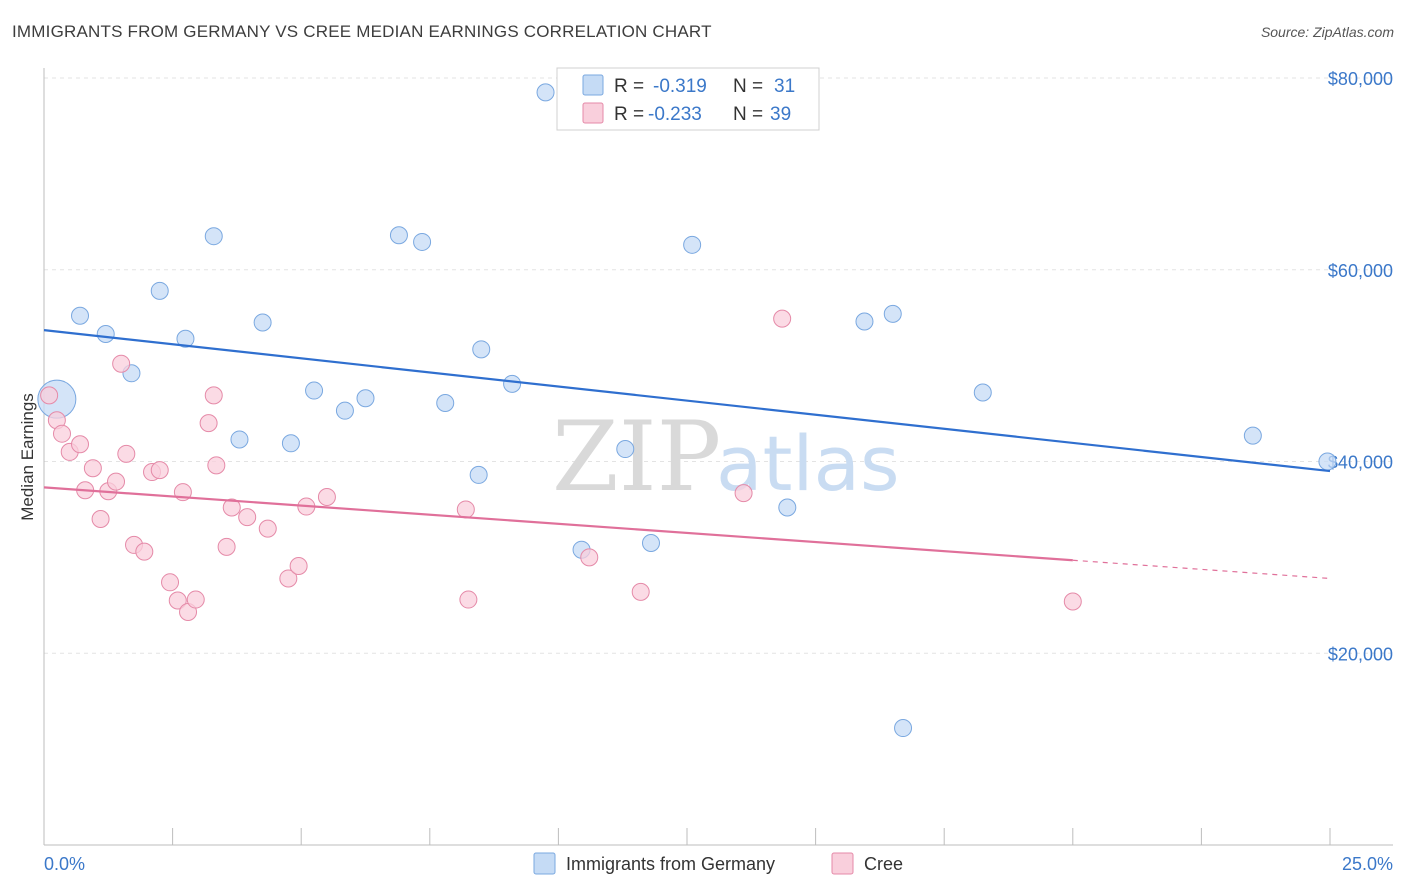 This screenshot has width=1406, height=892. What do you see at coordinates (64, 864) in the screenshot?
I see `x-tick-label-min: 0.0%` at bounding box center [64, 864].